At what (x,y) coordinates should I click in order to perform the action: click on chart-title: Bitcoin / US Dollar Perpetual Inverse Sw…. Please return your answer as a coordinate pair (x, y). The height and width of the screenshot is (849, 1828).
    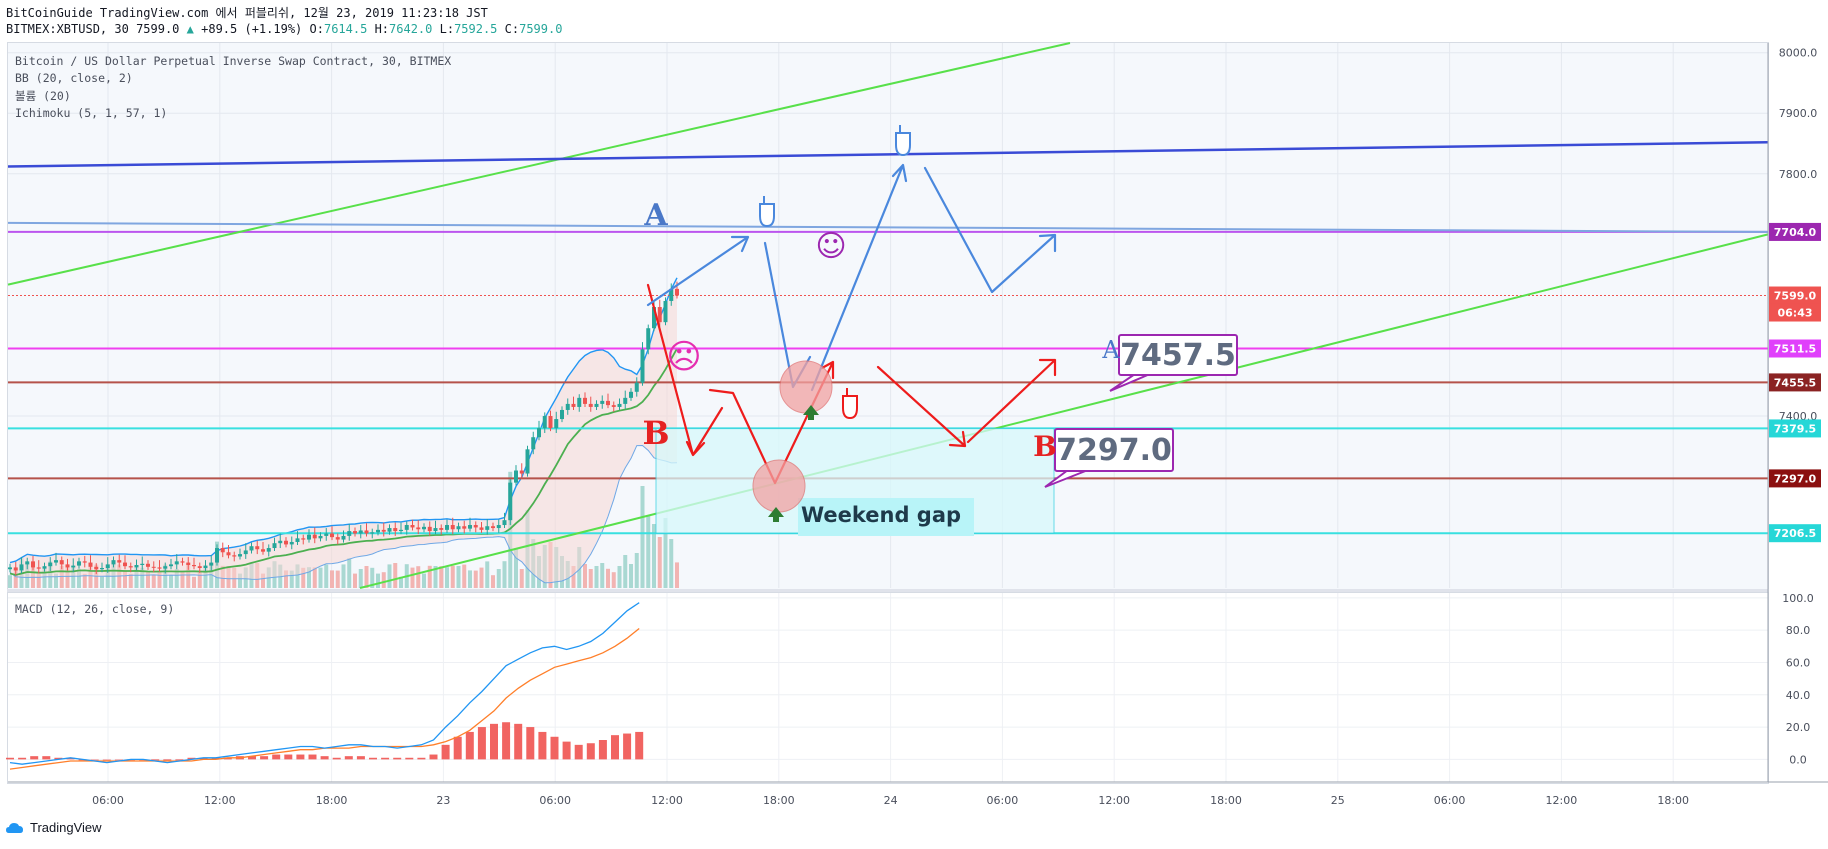
    Looking at the image, I should click on (233, 61).